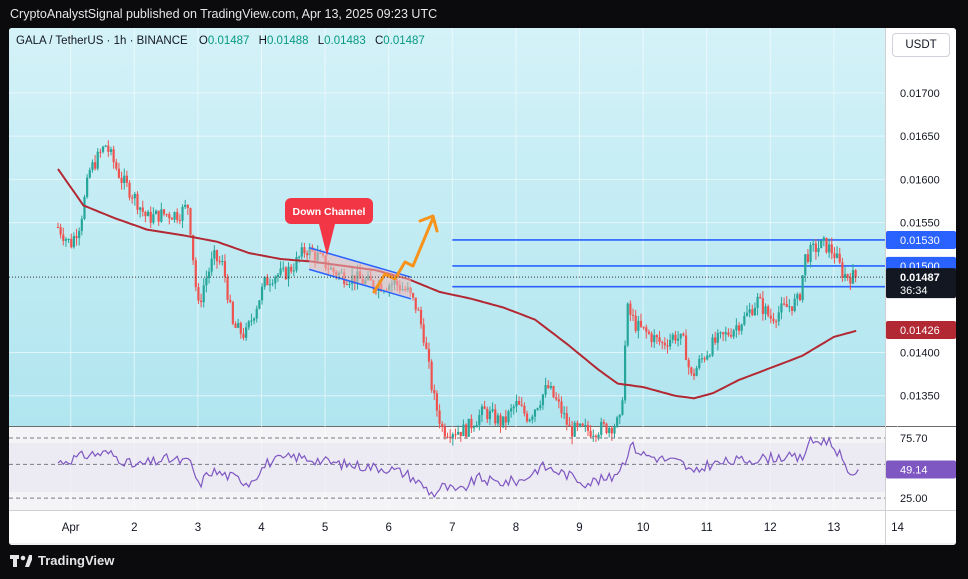 The width and height of the screenshot is (968, 579). What do you see at coordinates (388, 528) in the screenshot?
I see `time-tick-label: 6` at bounding box center [388, 528].